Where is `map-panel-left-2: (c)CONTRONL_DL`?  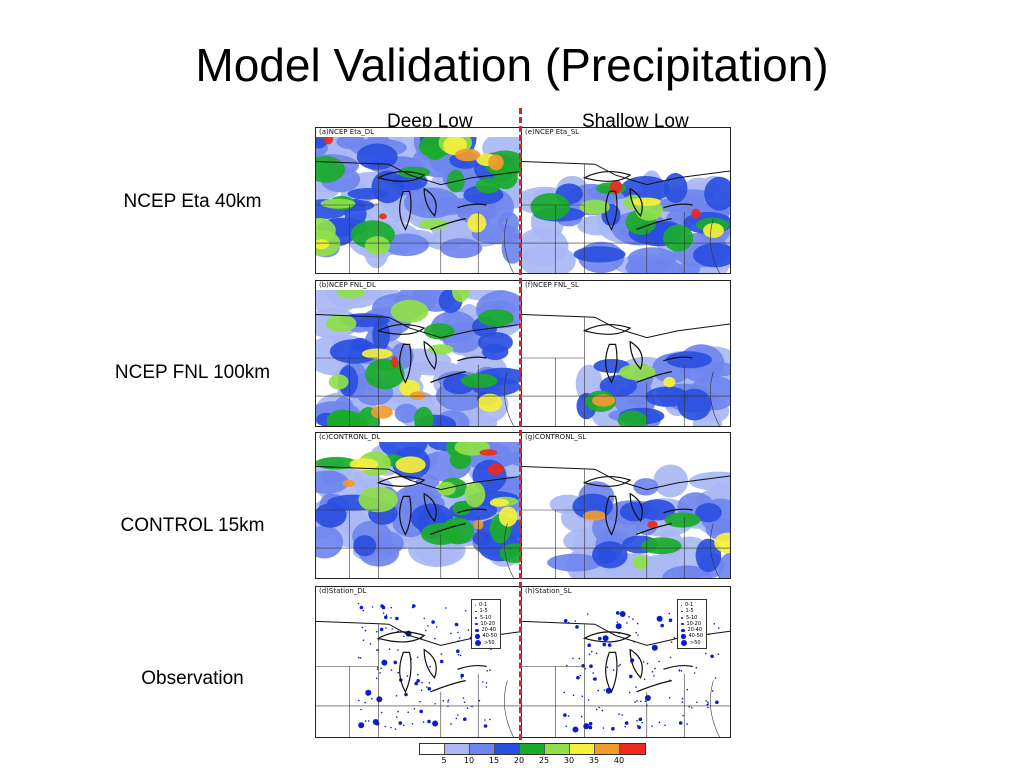 map-panel-left-2: (c)CONTRONL_DL is located at coordinates (420, 505).